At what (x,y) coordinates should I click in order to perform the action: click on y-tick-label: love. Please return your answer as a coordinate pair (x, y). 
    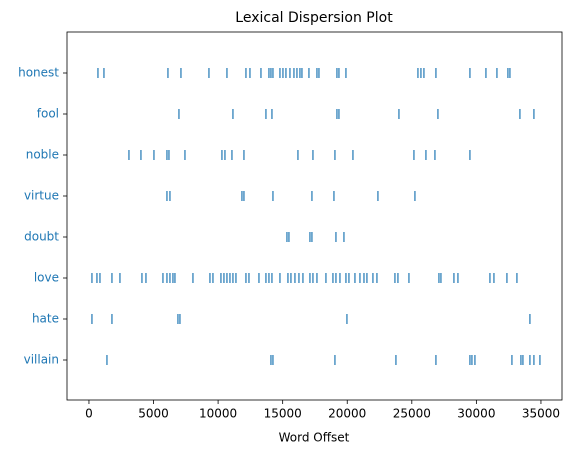
    Looking at the image, I should click on (46, 278).